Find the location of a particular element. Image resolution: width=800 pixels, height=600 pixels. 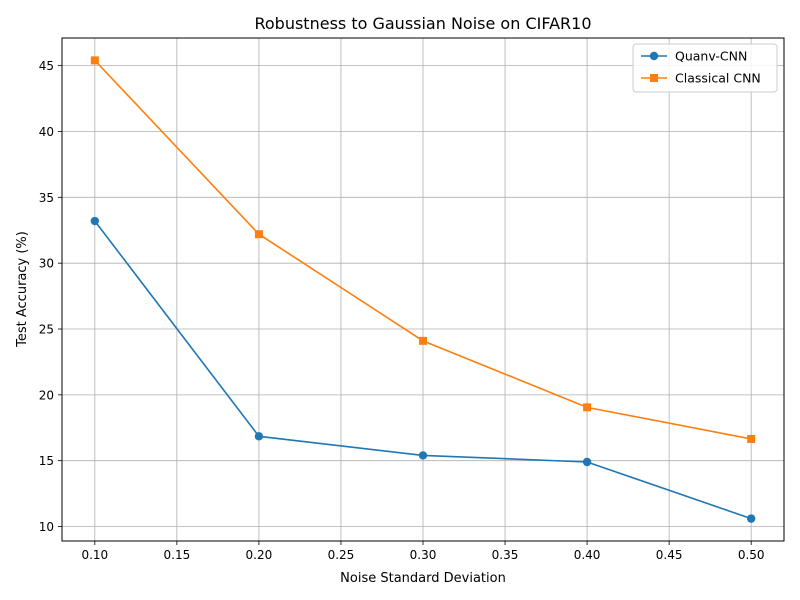

x-tick-label: 0.40 is located at coordinates (587, 555).